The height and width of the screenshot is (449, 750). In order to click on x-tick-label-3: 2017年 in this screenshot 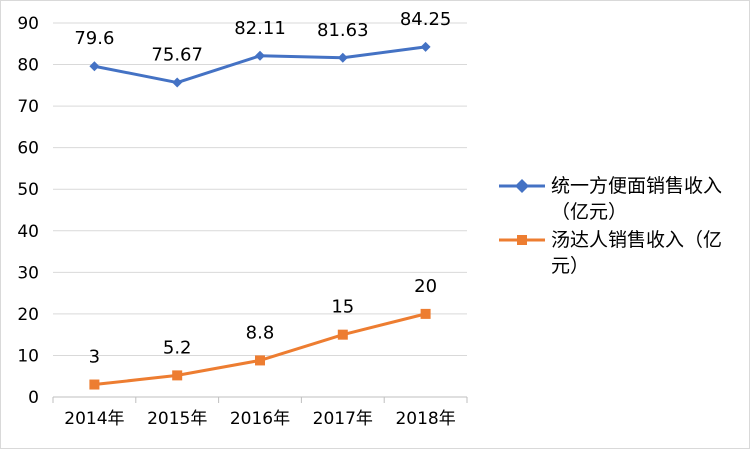, I will do `click(343, 419)`.